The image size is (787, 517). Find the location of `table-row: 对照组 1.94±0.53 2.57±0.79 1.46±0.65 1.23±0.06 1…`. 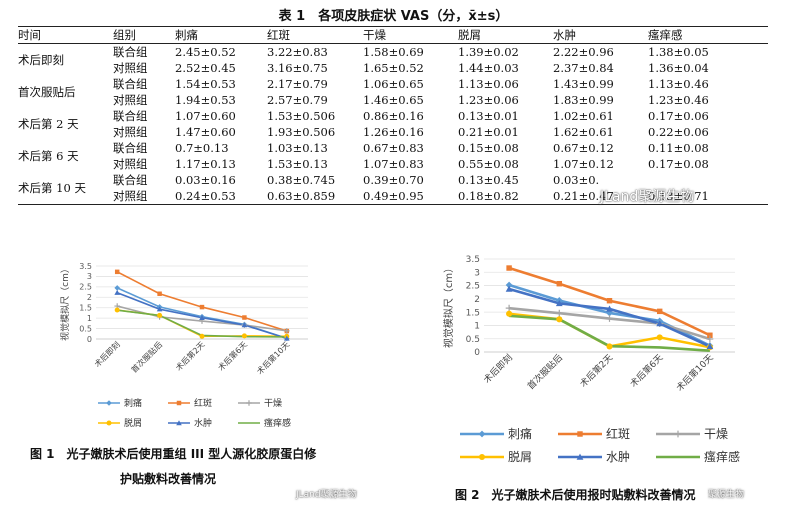

table-row: 对照组 1.94±0.53 2.57±0.79 1.46±0.65 1.23±0.06 1… is located at coordinates (393, 100).